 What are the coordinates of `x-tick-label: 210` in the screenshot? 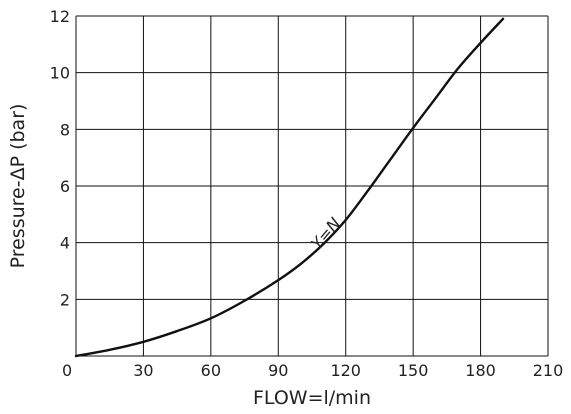 It's located at (548, 370).